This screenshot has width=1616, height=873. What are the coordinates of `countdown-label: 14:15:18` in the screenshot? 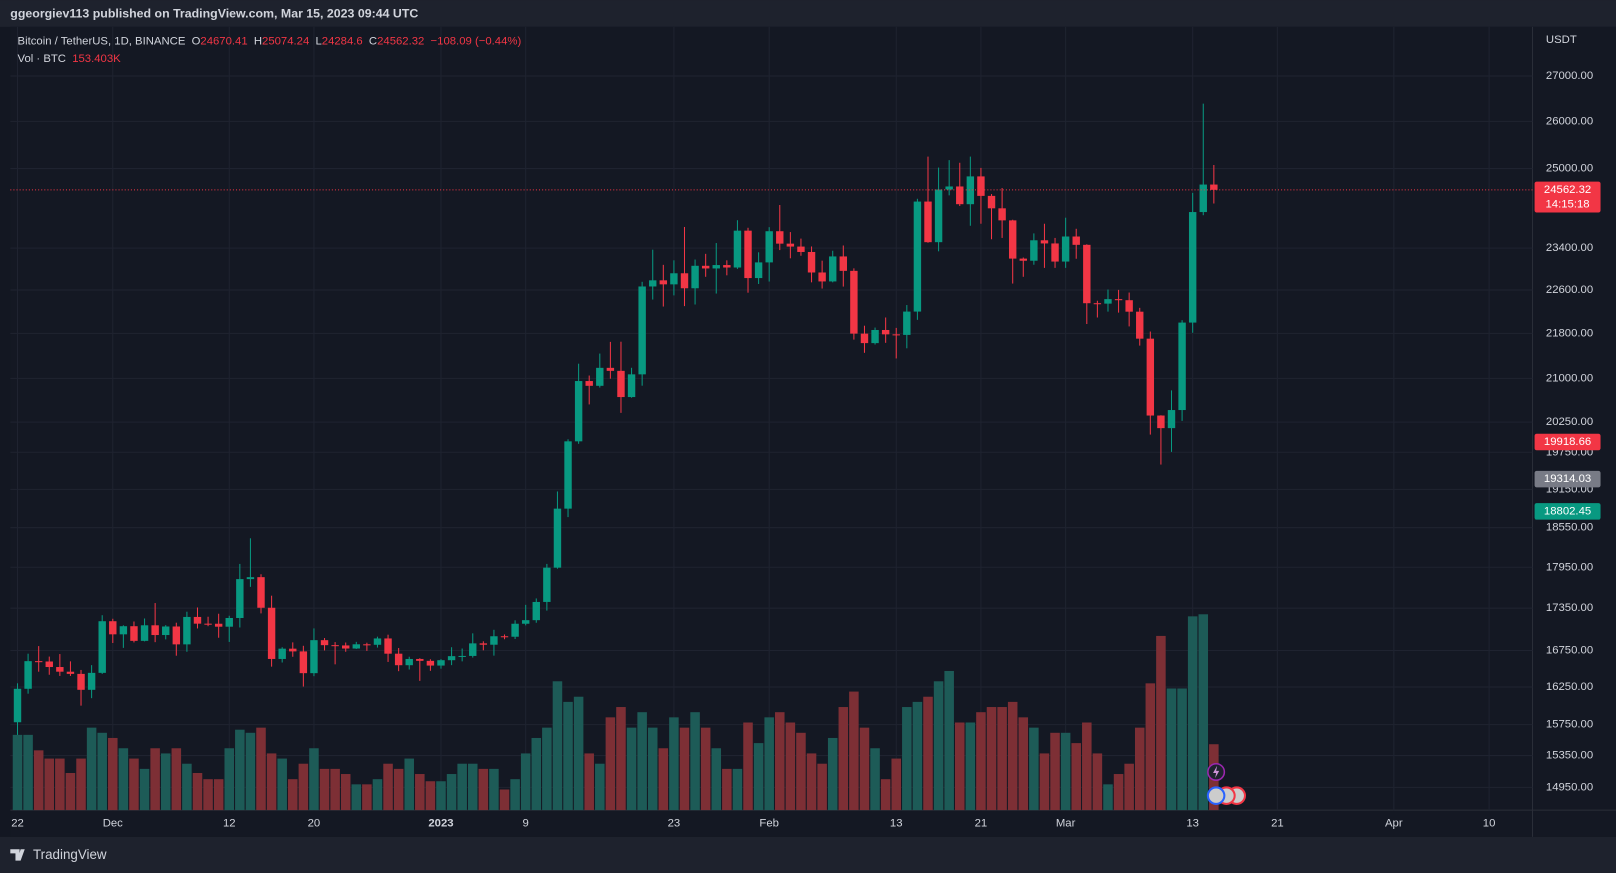 It's located at (1568, 204).